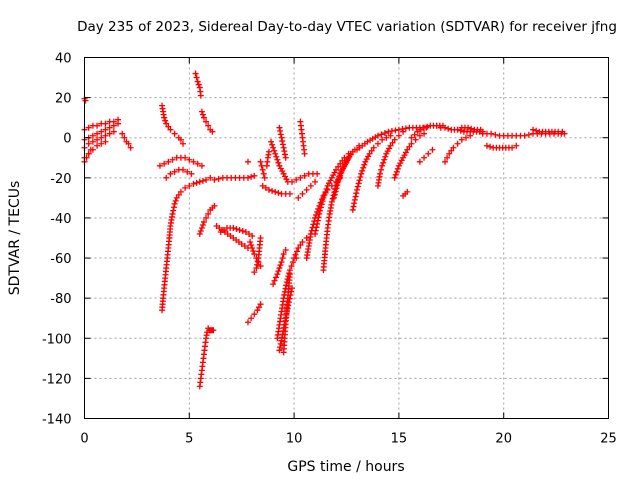 The image size is (640, 480). Describe the element at coordinates (57, 379) in the screenshot. I see `y-tick-label: -120` at that location.